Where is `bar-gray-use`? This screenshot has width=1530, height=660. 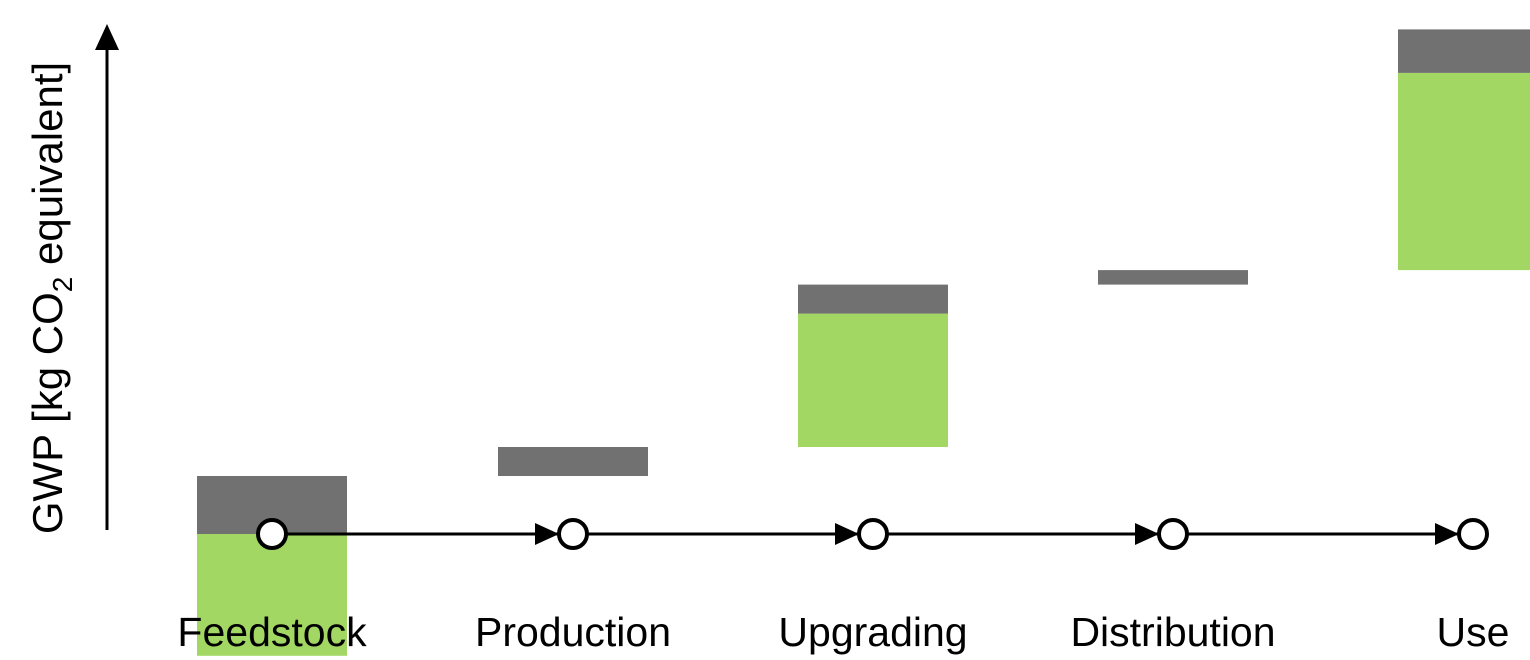 bar-gray-use is located at coordinates (1464, 51).